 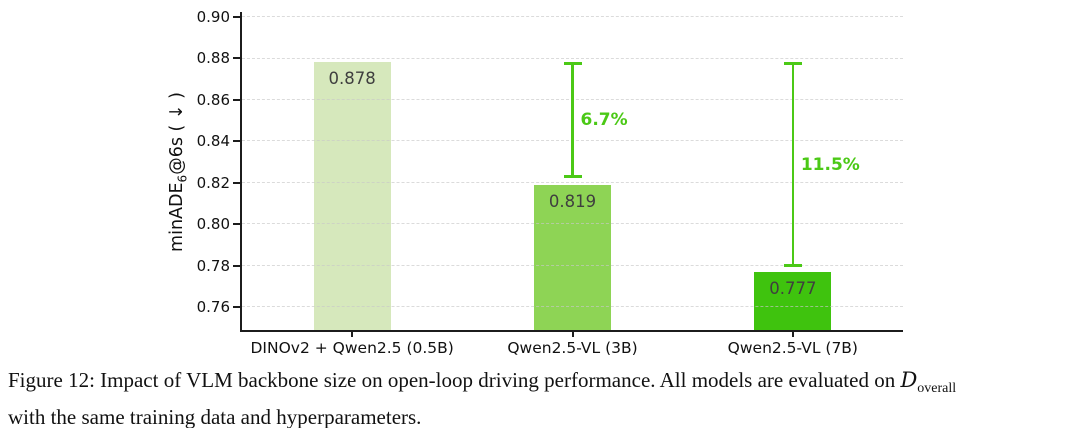 What do you see at coordinates (793, 288) in the screenshot?
I see `bar-value-label: 0.777` at bounding box center [793, 288].